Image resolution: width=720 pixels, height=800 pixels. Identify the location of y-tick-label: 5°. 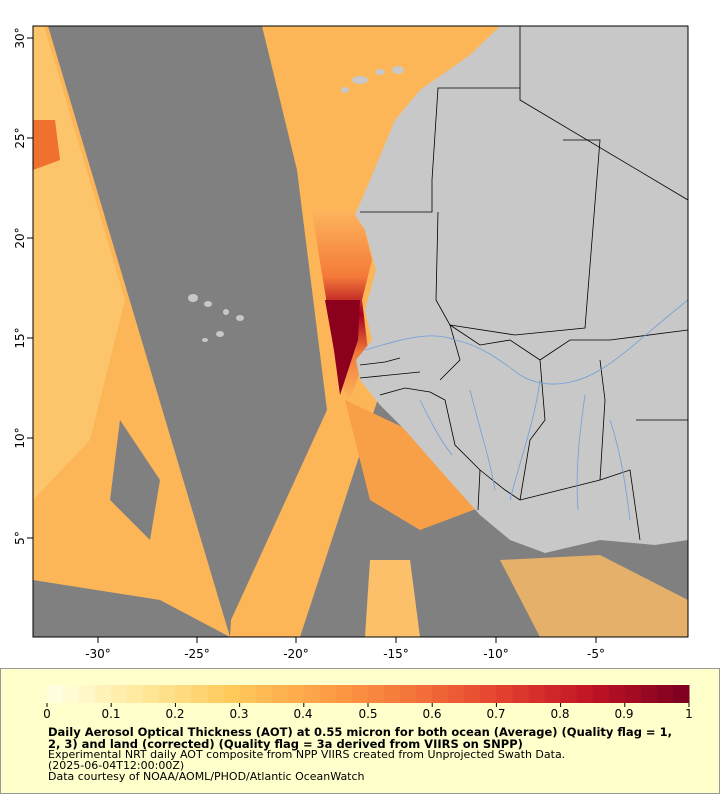
(20, 538).